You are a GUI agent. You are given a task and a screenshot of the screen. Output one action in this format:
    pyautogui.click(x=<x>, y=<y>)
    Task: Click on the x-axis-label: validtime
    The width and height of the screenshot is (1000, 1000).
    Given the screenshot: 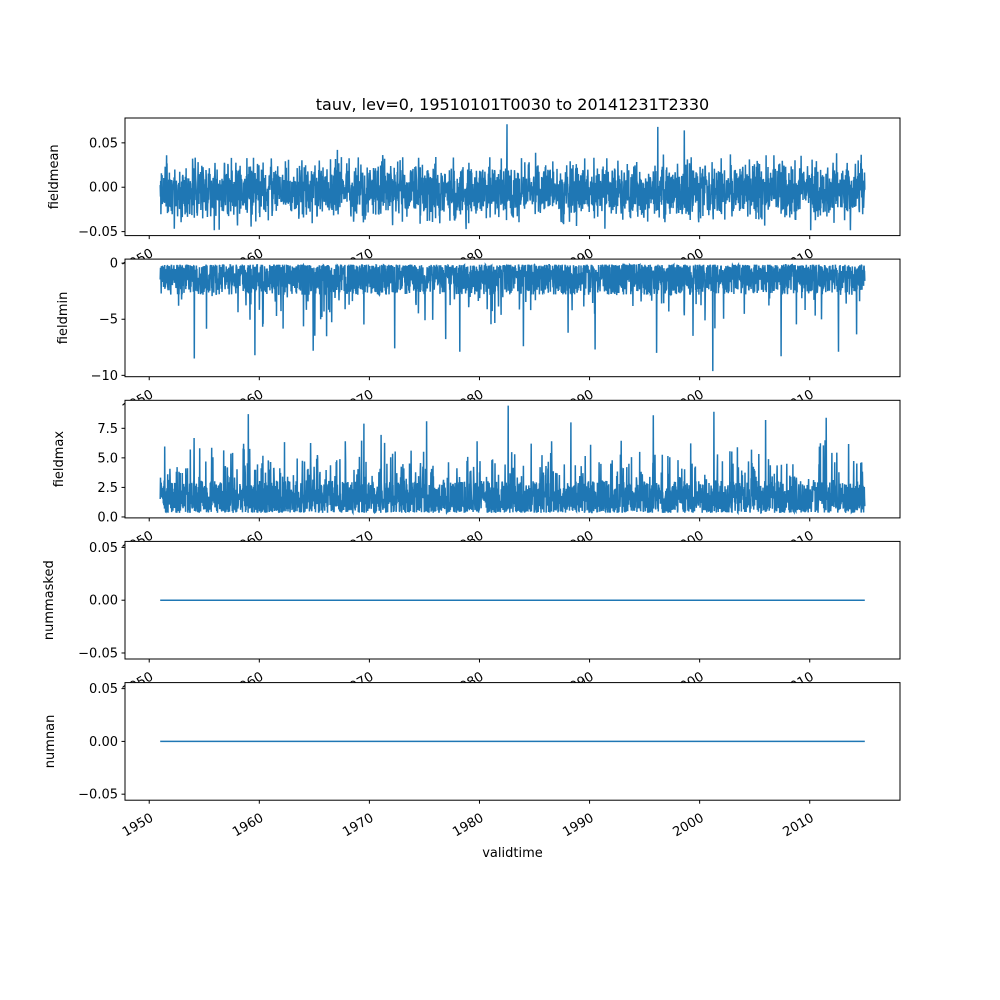 What is the action you would take?
    pyautogui.click(x=512, y=853)
    